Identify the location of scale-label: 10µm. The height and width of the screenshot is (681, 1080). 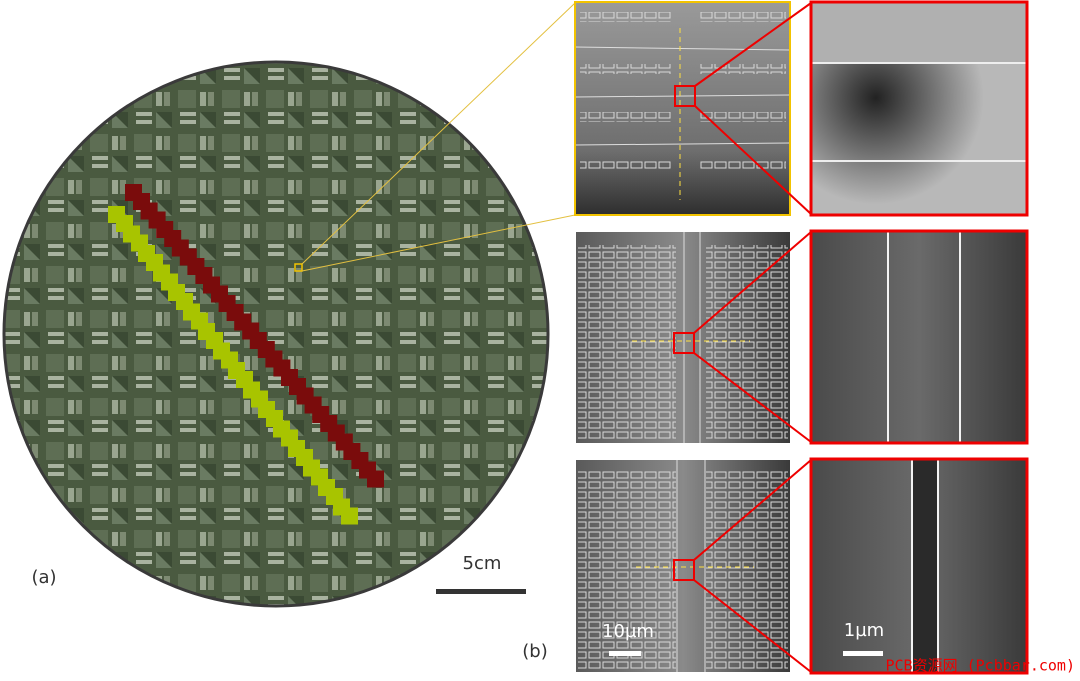
(628, 631).